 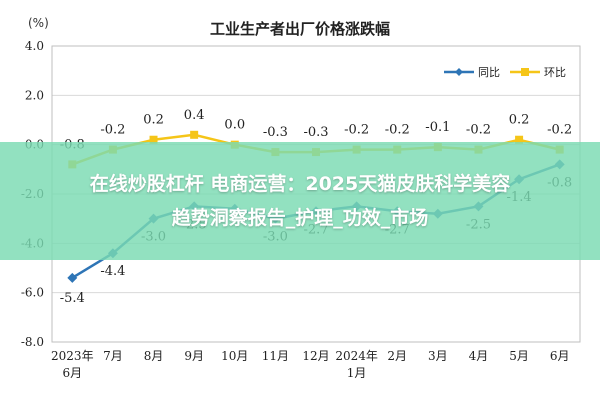 I want to click on x-tick-label: 11月, so click(x=275, y=356).